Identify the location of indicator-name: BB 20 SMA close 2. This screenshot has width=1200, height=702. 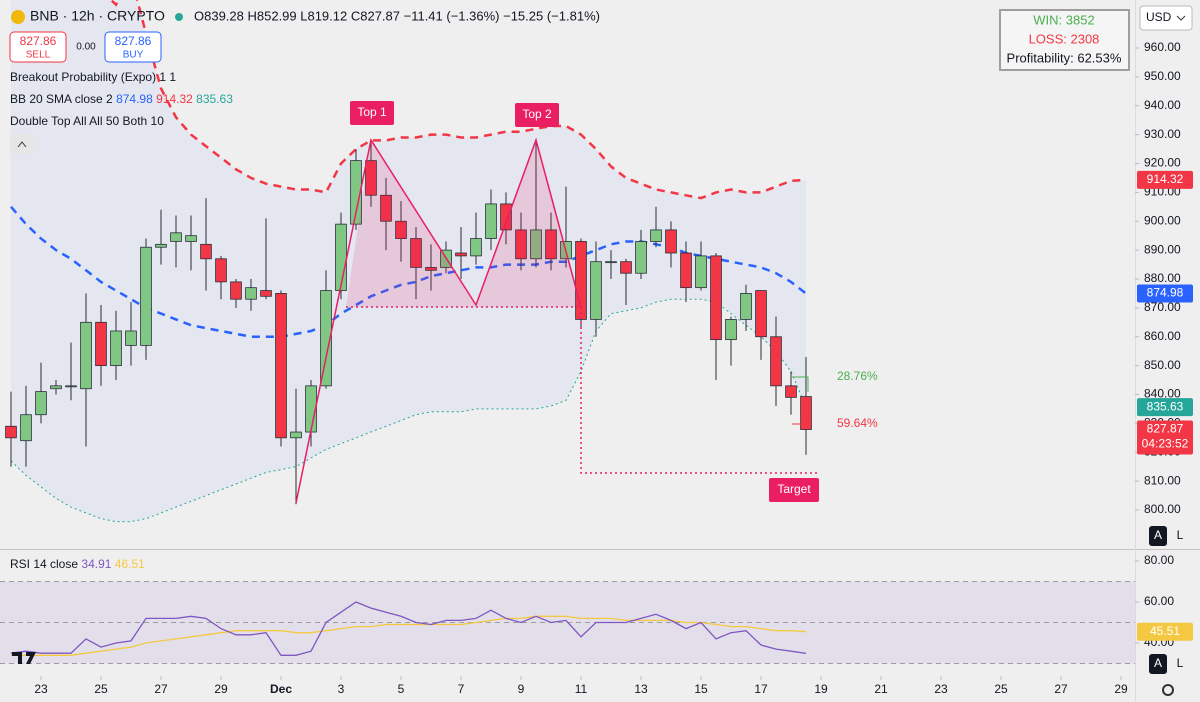
(61, 99).